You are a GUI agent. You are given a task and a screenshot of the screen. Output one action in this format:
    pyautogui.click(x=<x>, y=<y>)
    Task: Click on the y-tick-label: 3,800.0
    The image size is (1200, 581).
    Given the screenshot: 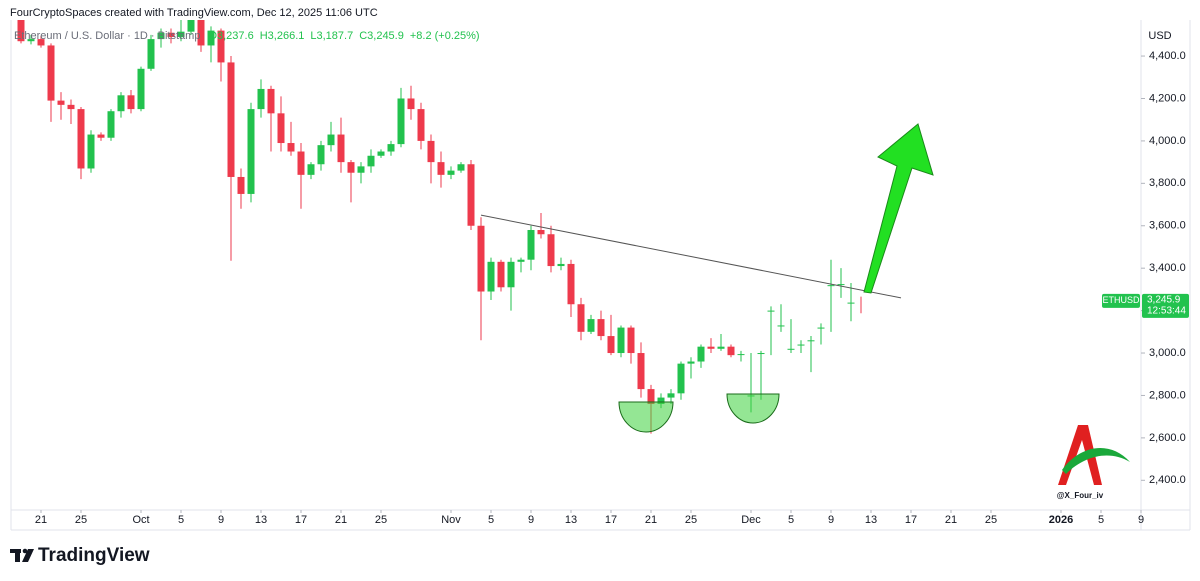 What is the action you would take?
    pyautogui.click(x=1167, y=183)
    